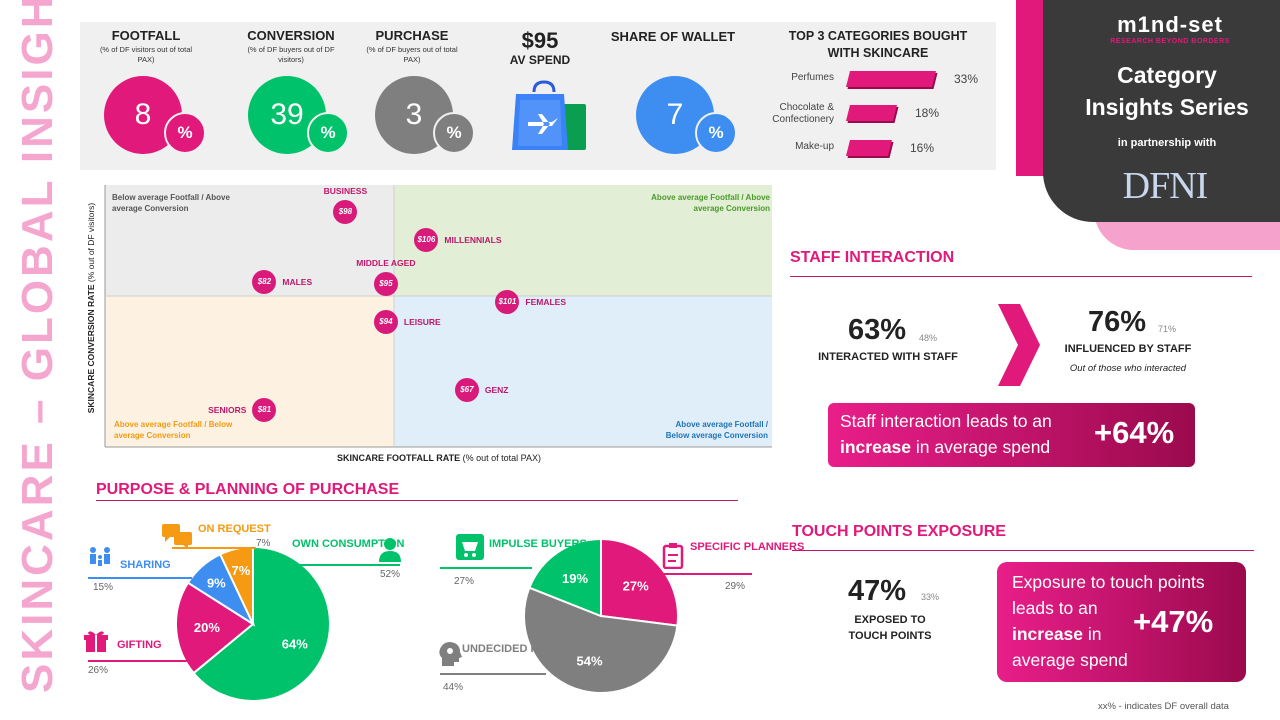 The width and height of the screenshot is (1280, 720). Describe the element at coordinates (146, 35) in the screenshot. I see `footfall-title: FOOTFALL` at that location.